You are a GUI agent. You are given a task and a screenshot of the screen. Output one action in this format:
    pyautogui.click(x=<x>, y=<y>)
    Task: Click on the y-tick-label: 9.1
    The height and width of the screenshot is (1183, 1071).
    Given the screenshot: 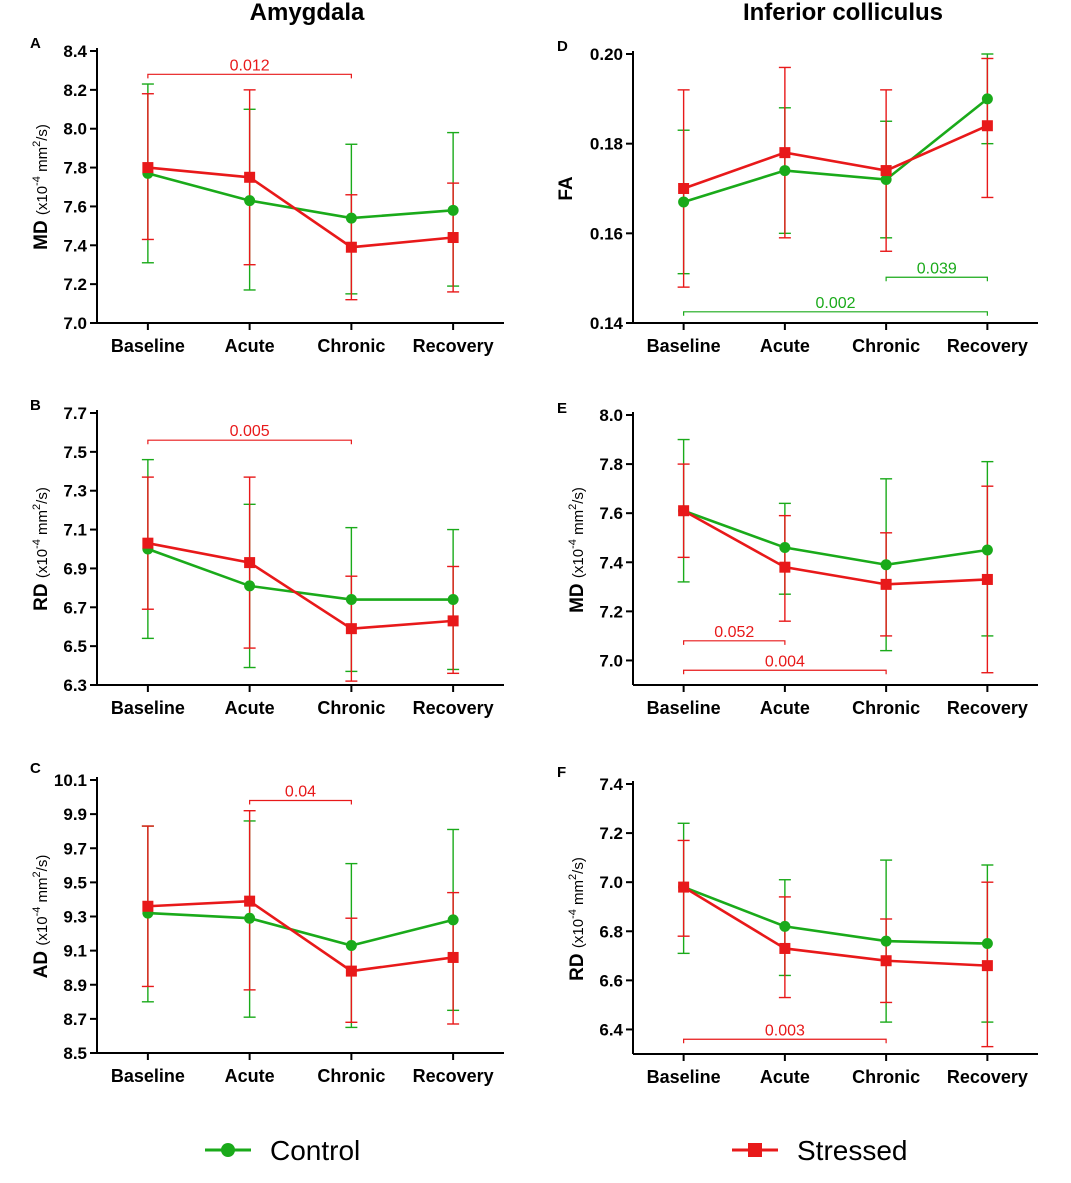 What is the action you would take?
    pyautogui.click(x=75, y=951)
    